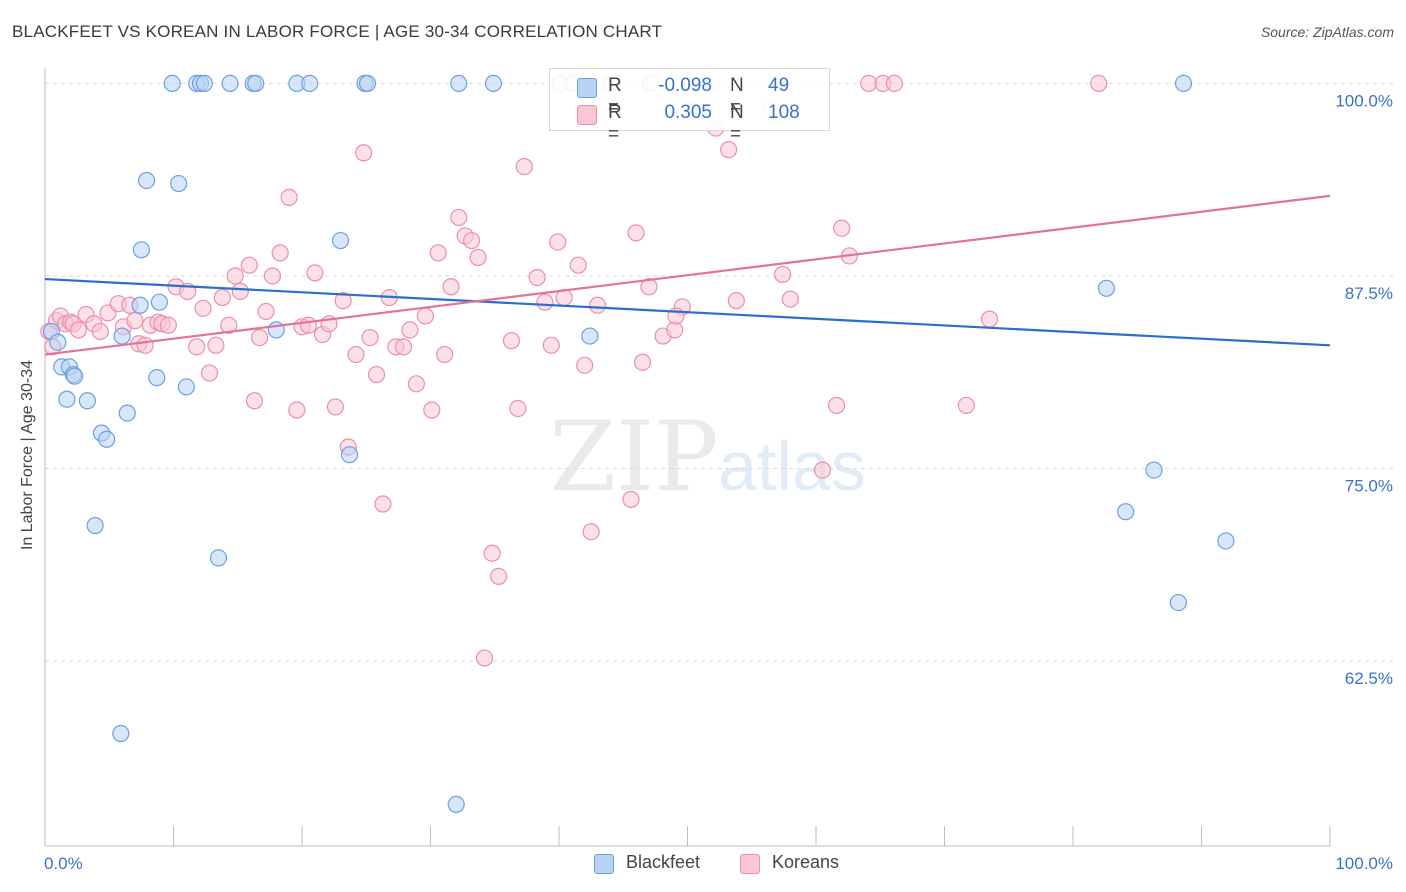 The height and width of the screenshot is (892, 1406). Describe the element at coordinates (1327, 32) in the screenshot. I see `source-note: Source: ZipAtlas.com` at that location.